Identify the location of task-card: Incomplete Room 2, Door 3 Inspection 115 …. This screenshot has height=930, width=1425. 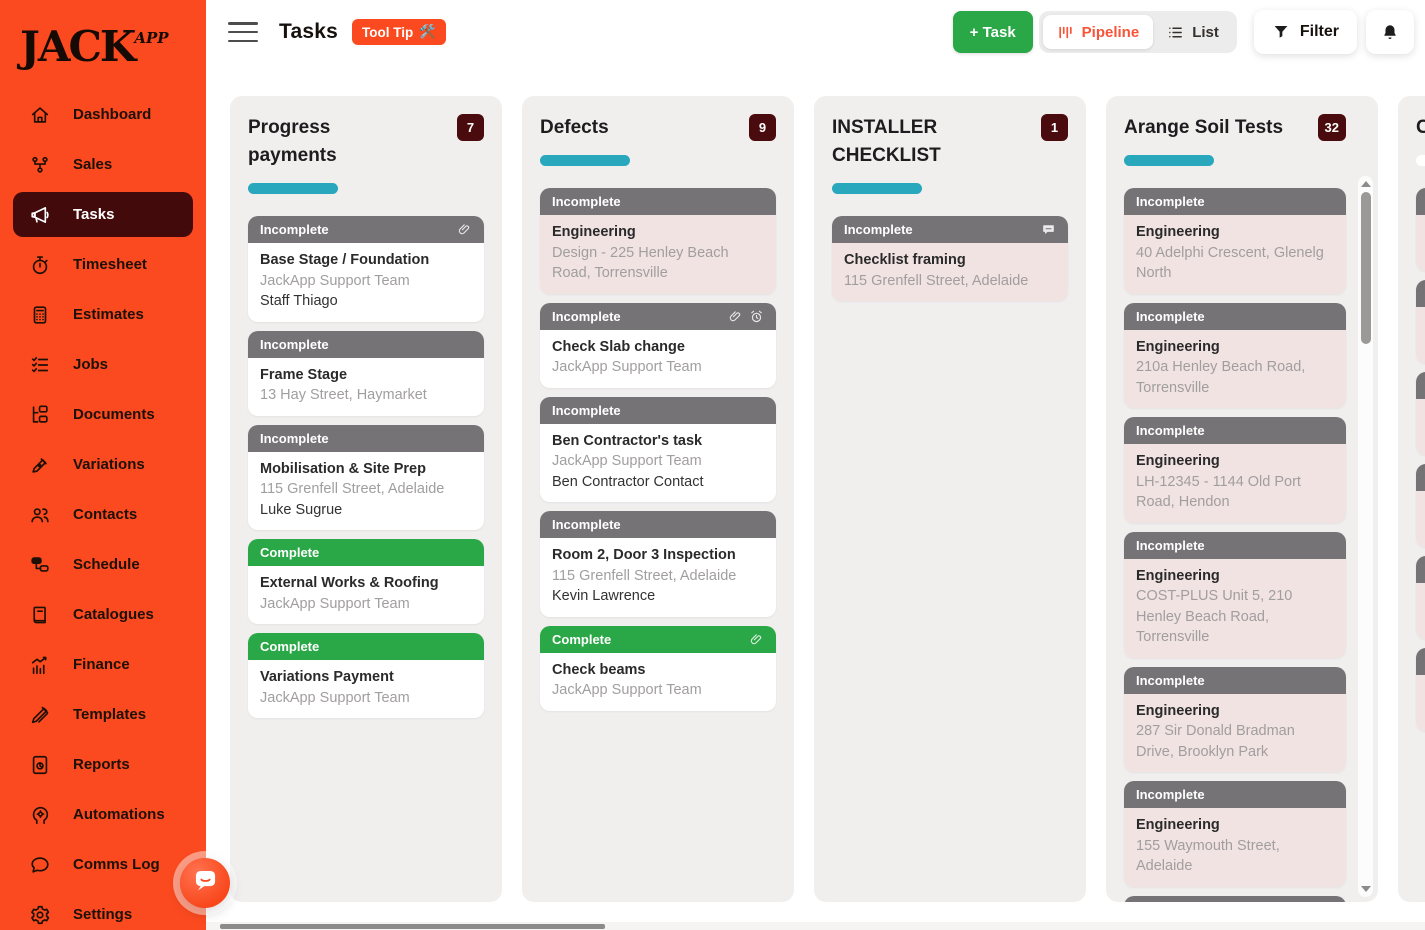
(658, 564).